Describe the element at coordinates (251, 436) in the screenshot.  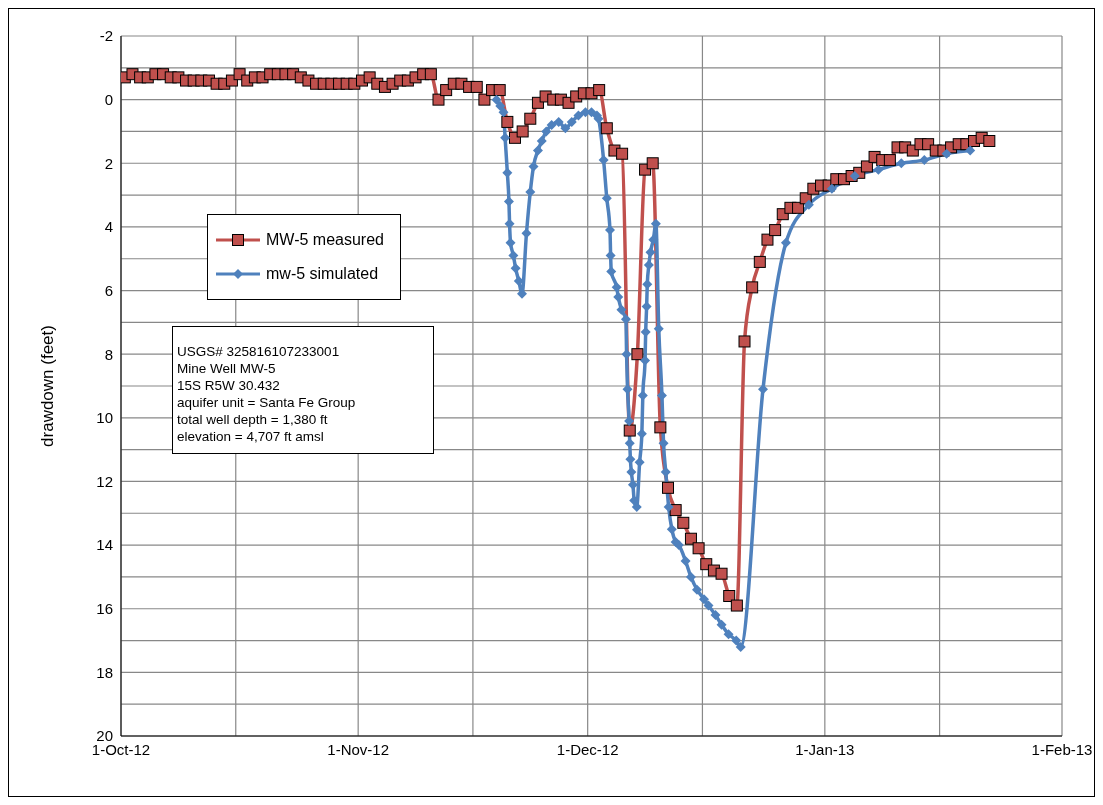
I see `annotation: elevation = 4,707 ft amsl` at that location.